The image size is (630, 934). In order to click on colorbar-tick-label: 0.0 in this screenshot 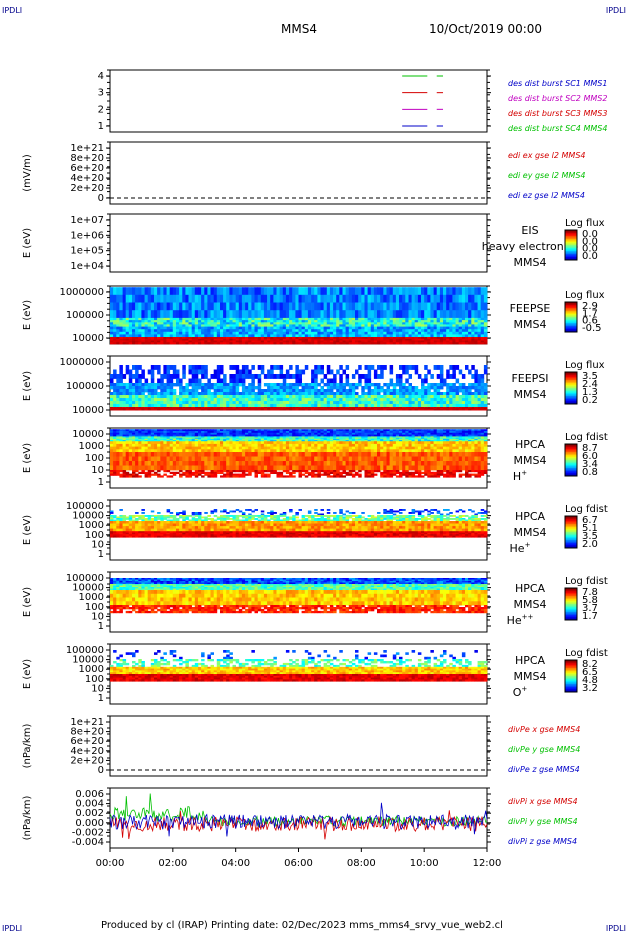, I will do `click(590, 234)`.